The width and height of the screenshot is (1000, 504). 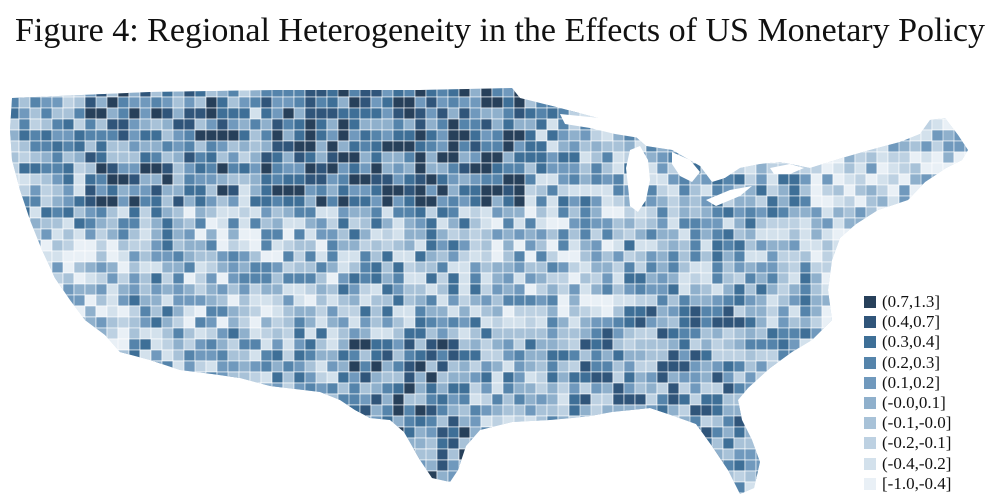 What do you see at coordinates (870, 342) in the screenshot?
I see `legend-swatch` at bounding box center [870, 342].